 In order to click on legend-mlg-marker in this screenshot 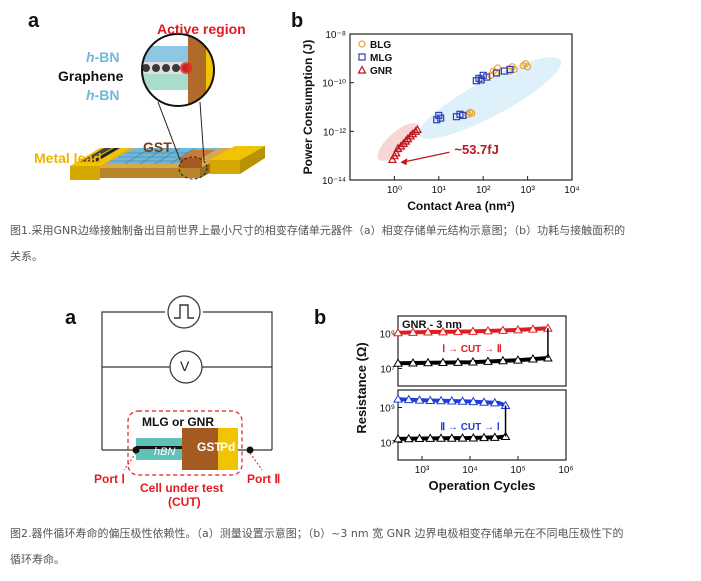, I will do `click(362, 57)`.